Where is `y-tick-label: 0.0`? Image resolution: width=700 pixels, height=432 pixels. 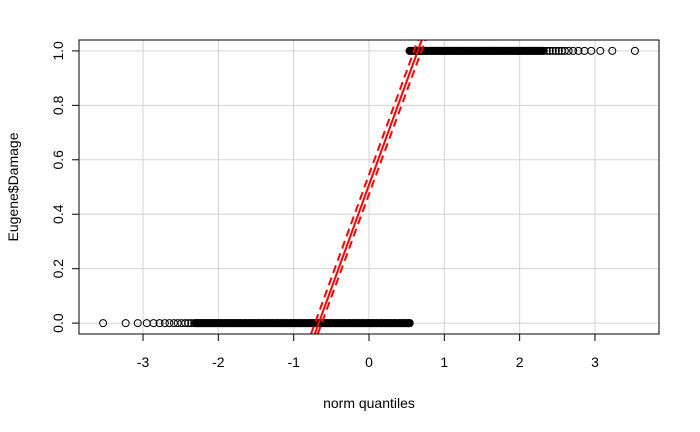 y-tick-label: 0.0 is located at coordinates (58, 323).